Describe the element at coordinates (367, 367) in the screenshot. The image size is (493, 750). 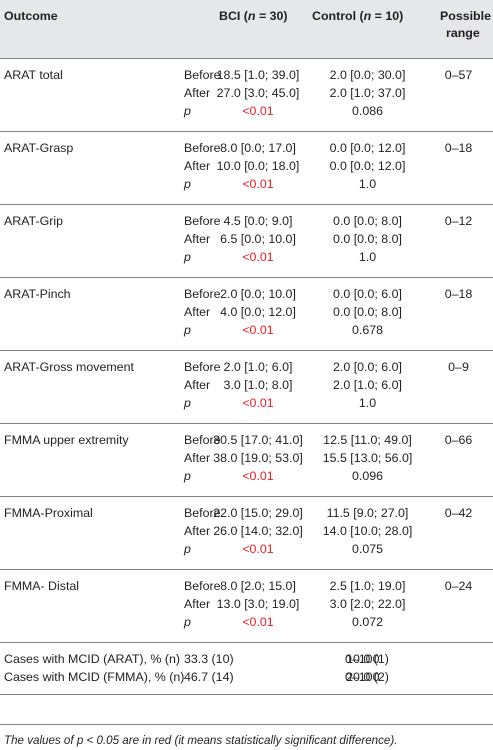
I see `control-before-value: 2.0 [0.0; 6.0]` at that location.